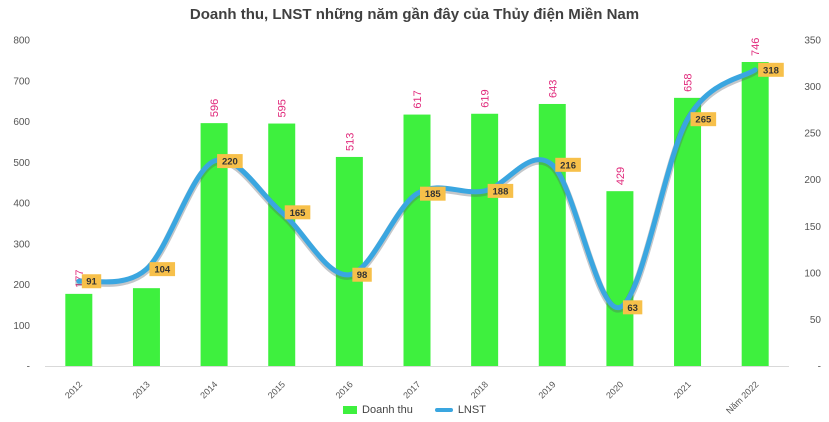  Describe the element at coordinates (816, 320) in the screenshot. I see `y-right-tick-label: 50` at that location.